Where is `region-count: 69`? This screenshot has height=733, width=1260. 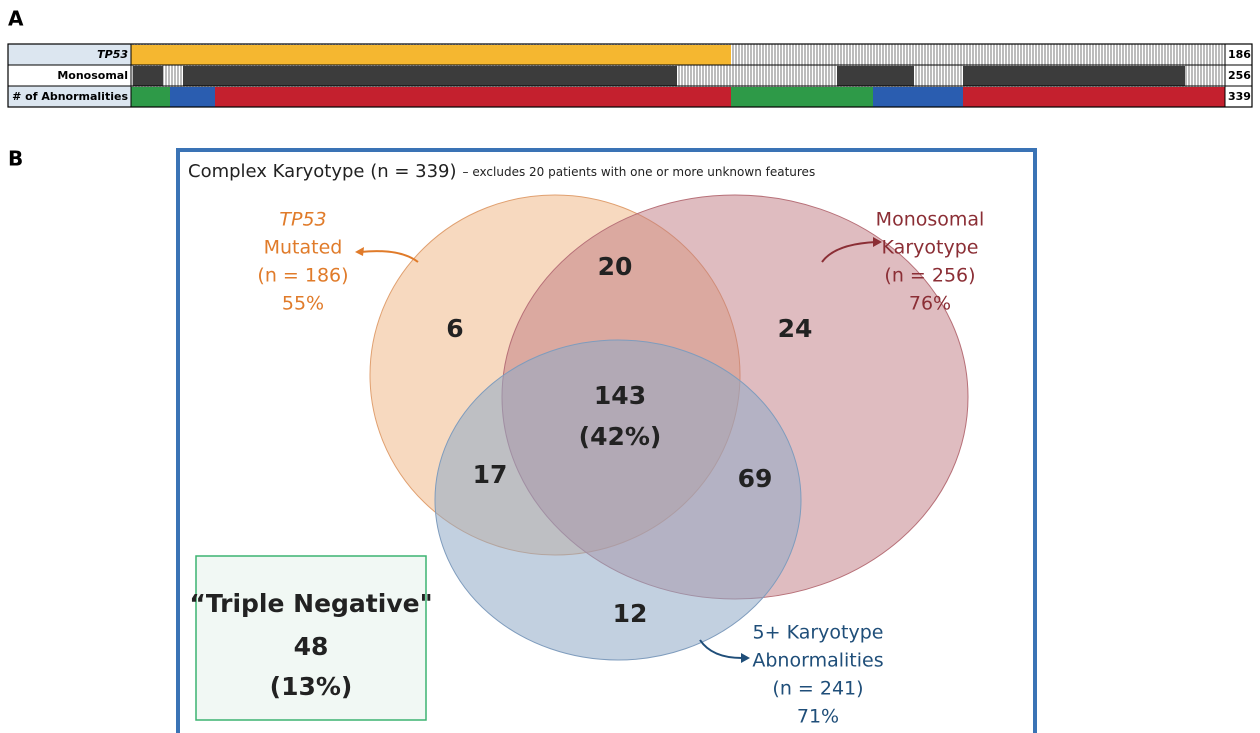
region-count: 69 is located at coordinates (755, 478).